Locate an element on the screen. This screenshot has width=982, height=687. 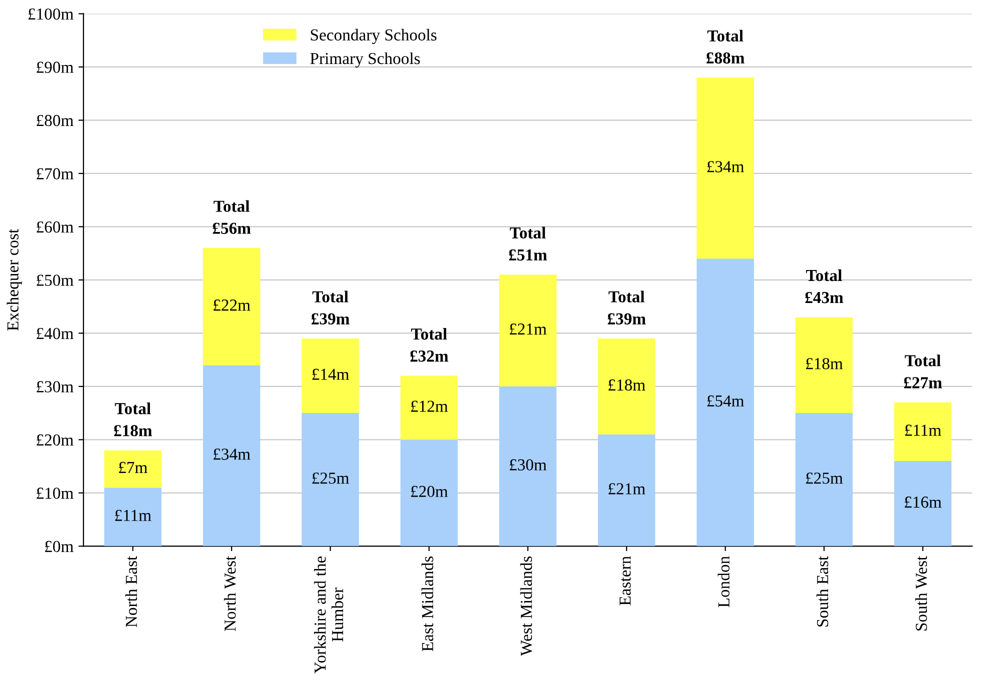
y-tick-label: £50m is located at coordinates (55, 280).